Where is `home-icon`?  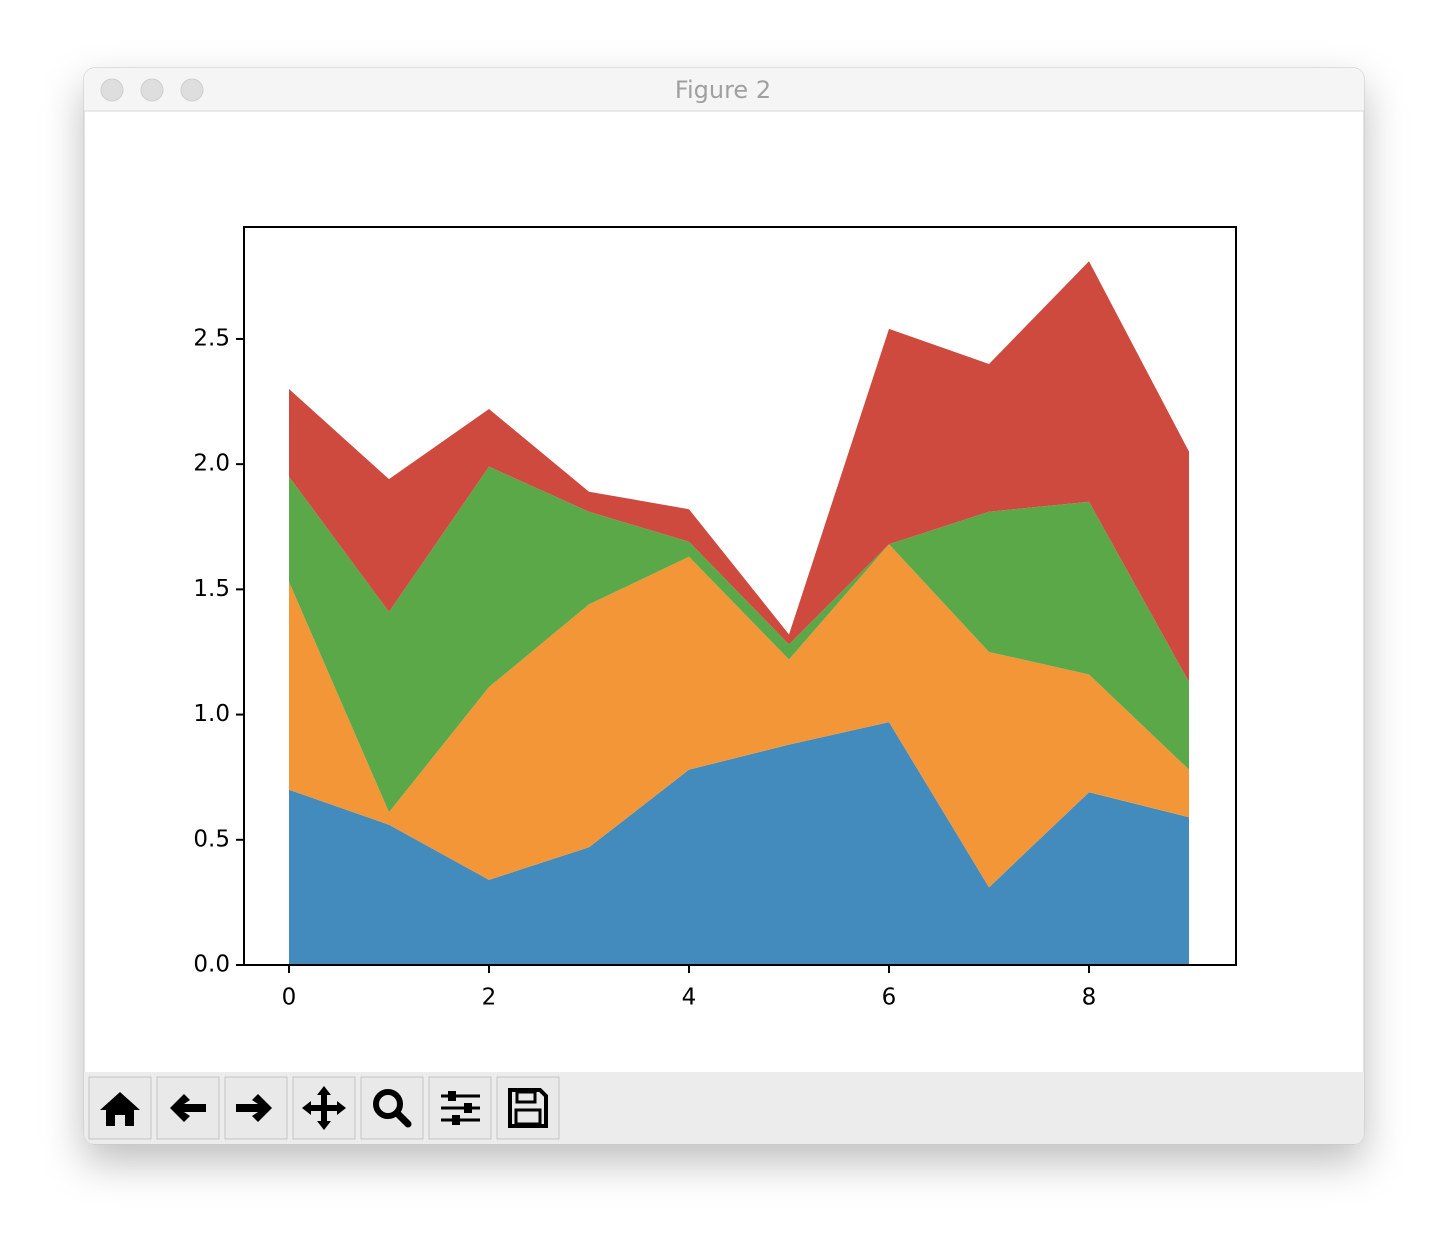 home-icon is located at coordinates (120, 1109).